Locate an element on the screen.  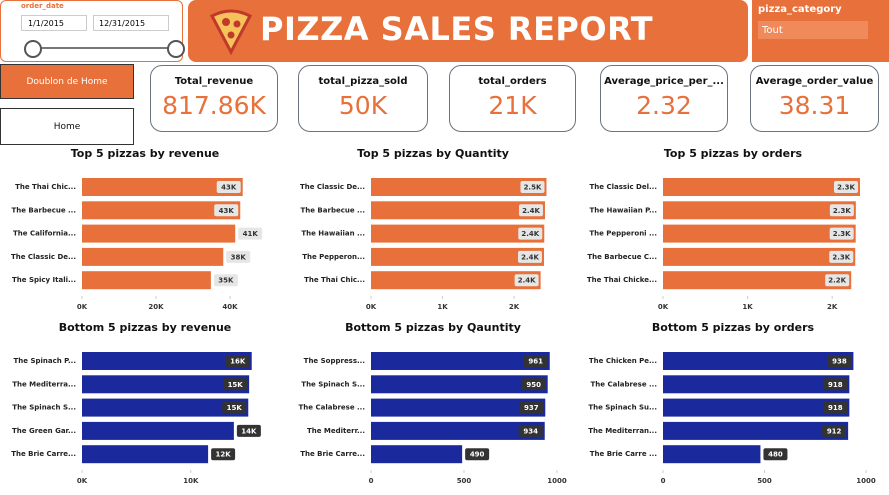
card-label: Total_revenue is located at coordinates (214, 81).